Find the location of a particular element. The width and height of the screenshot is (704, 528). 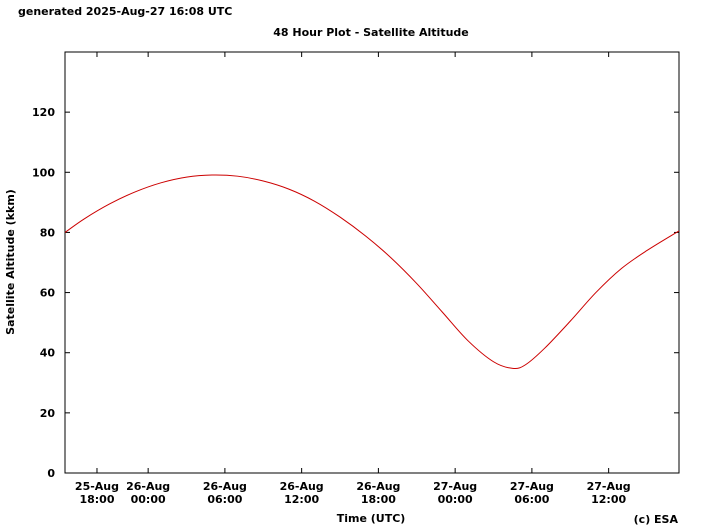

y-tick-label: 120 is located at coordinates (43, 112).